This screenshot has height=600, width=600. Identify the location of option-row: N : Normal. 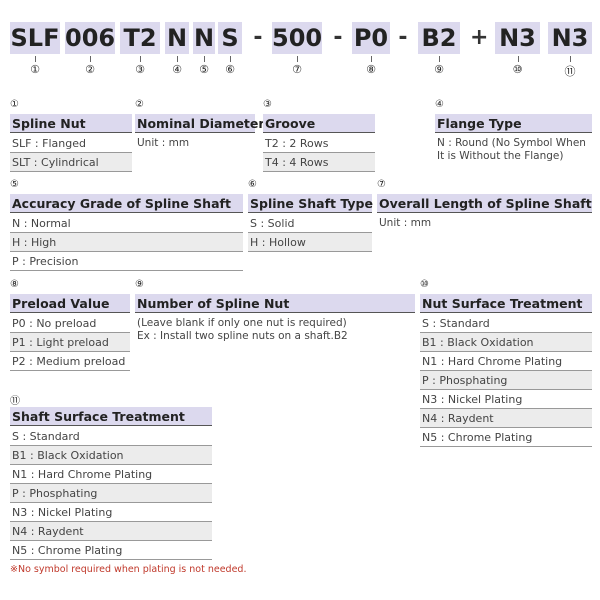
(126, 223).